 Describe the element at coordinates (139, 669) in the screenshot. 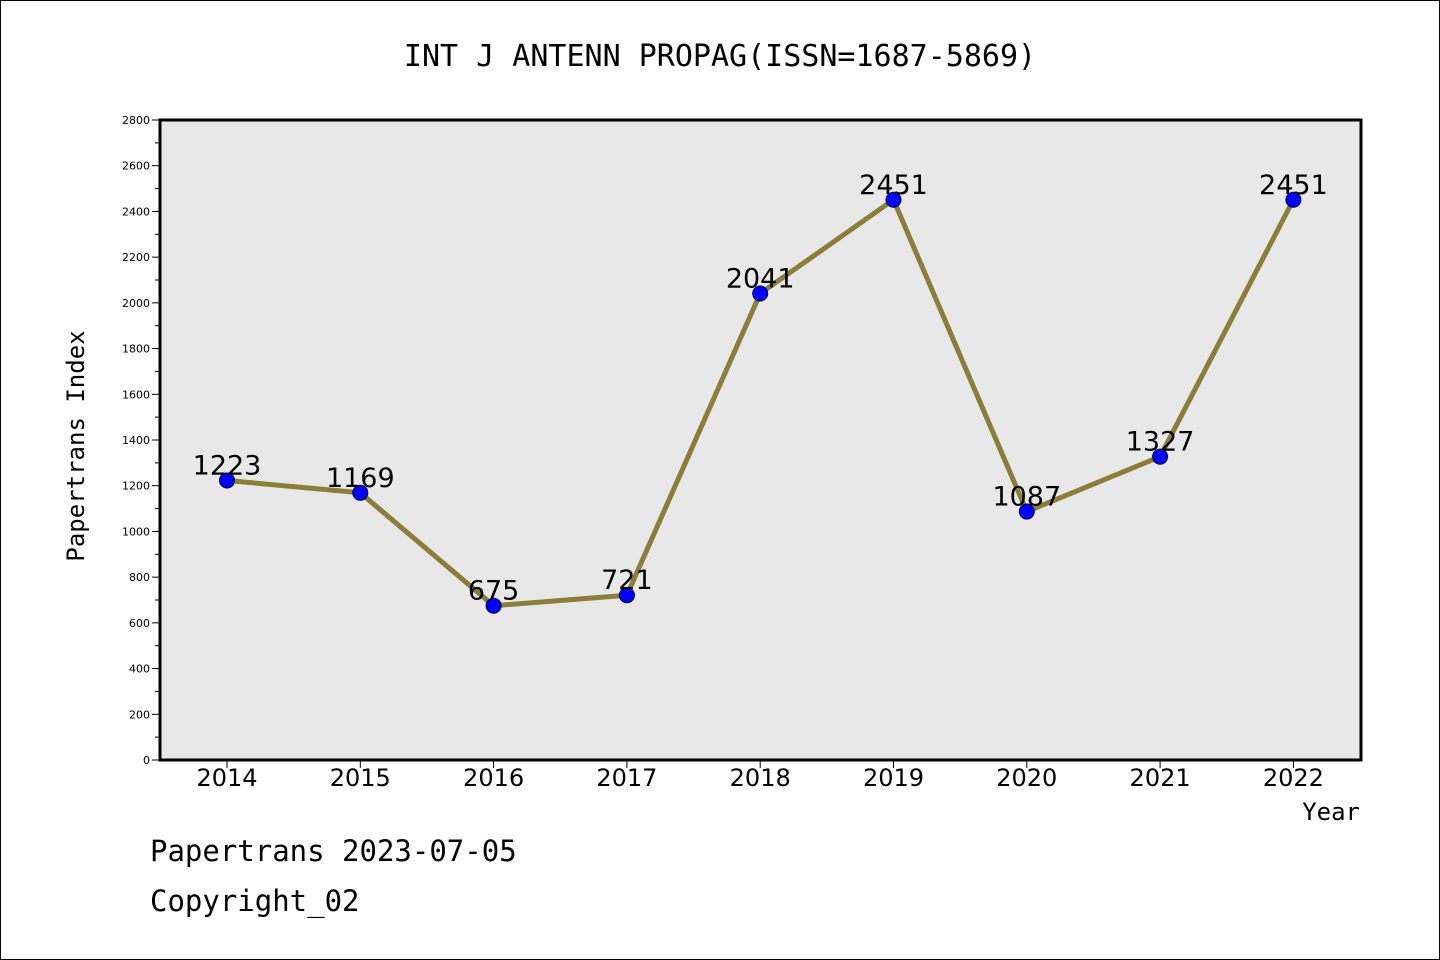

I see `y-tick-label: 400` at that location.